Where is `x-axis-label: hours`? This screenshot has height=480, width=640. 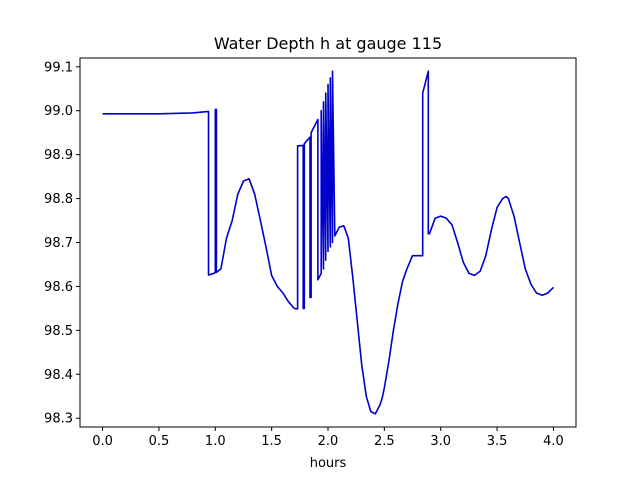 x-axis-label: hours is located at coordinates (328, 463).